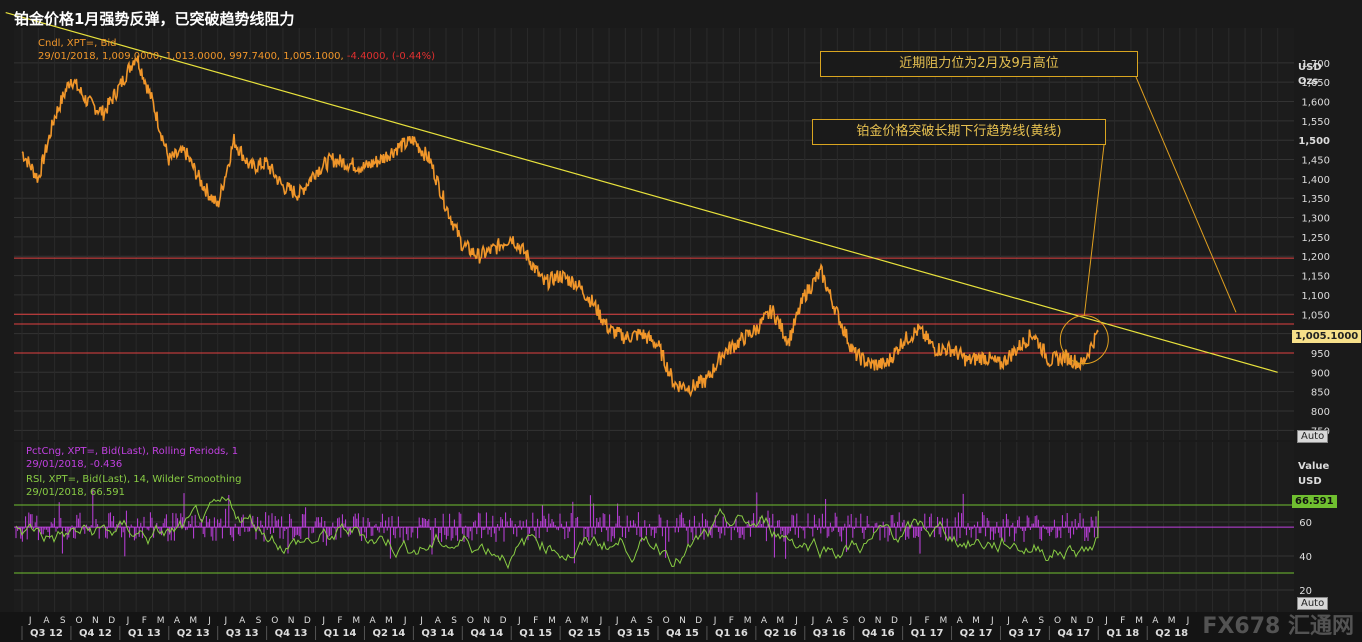 This screenshot has height=642, width=1362. I want to click on quarter-tick-label: Q4 13, so click(291, 633).